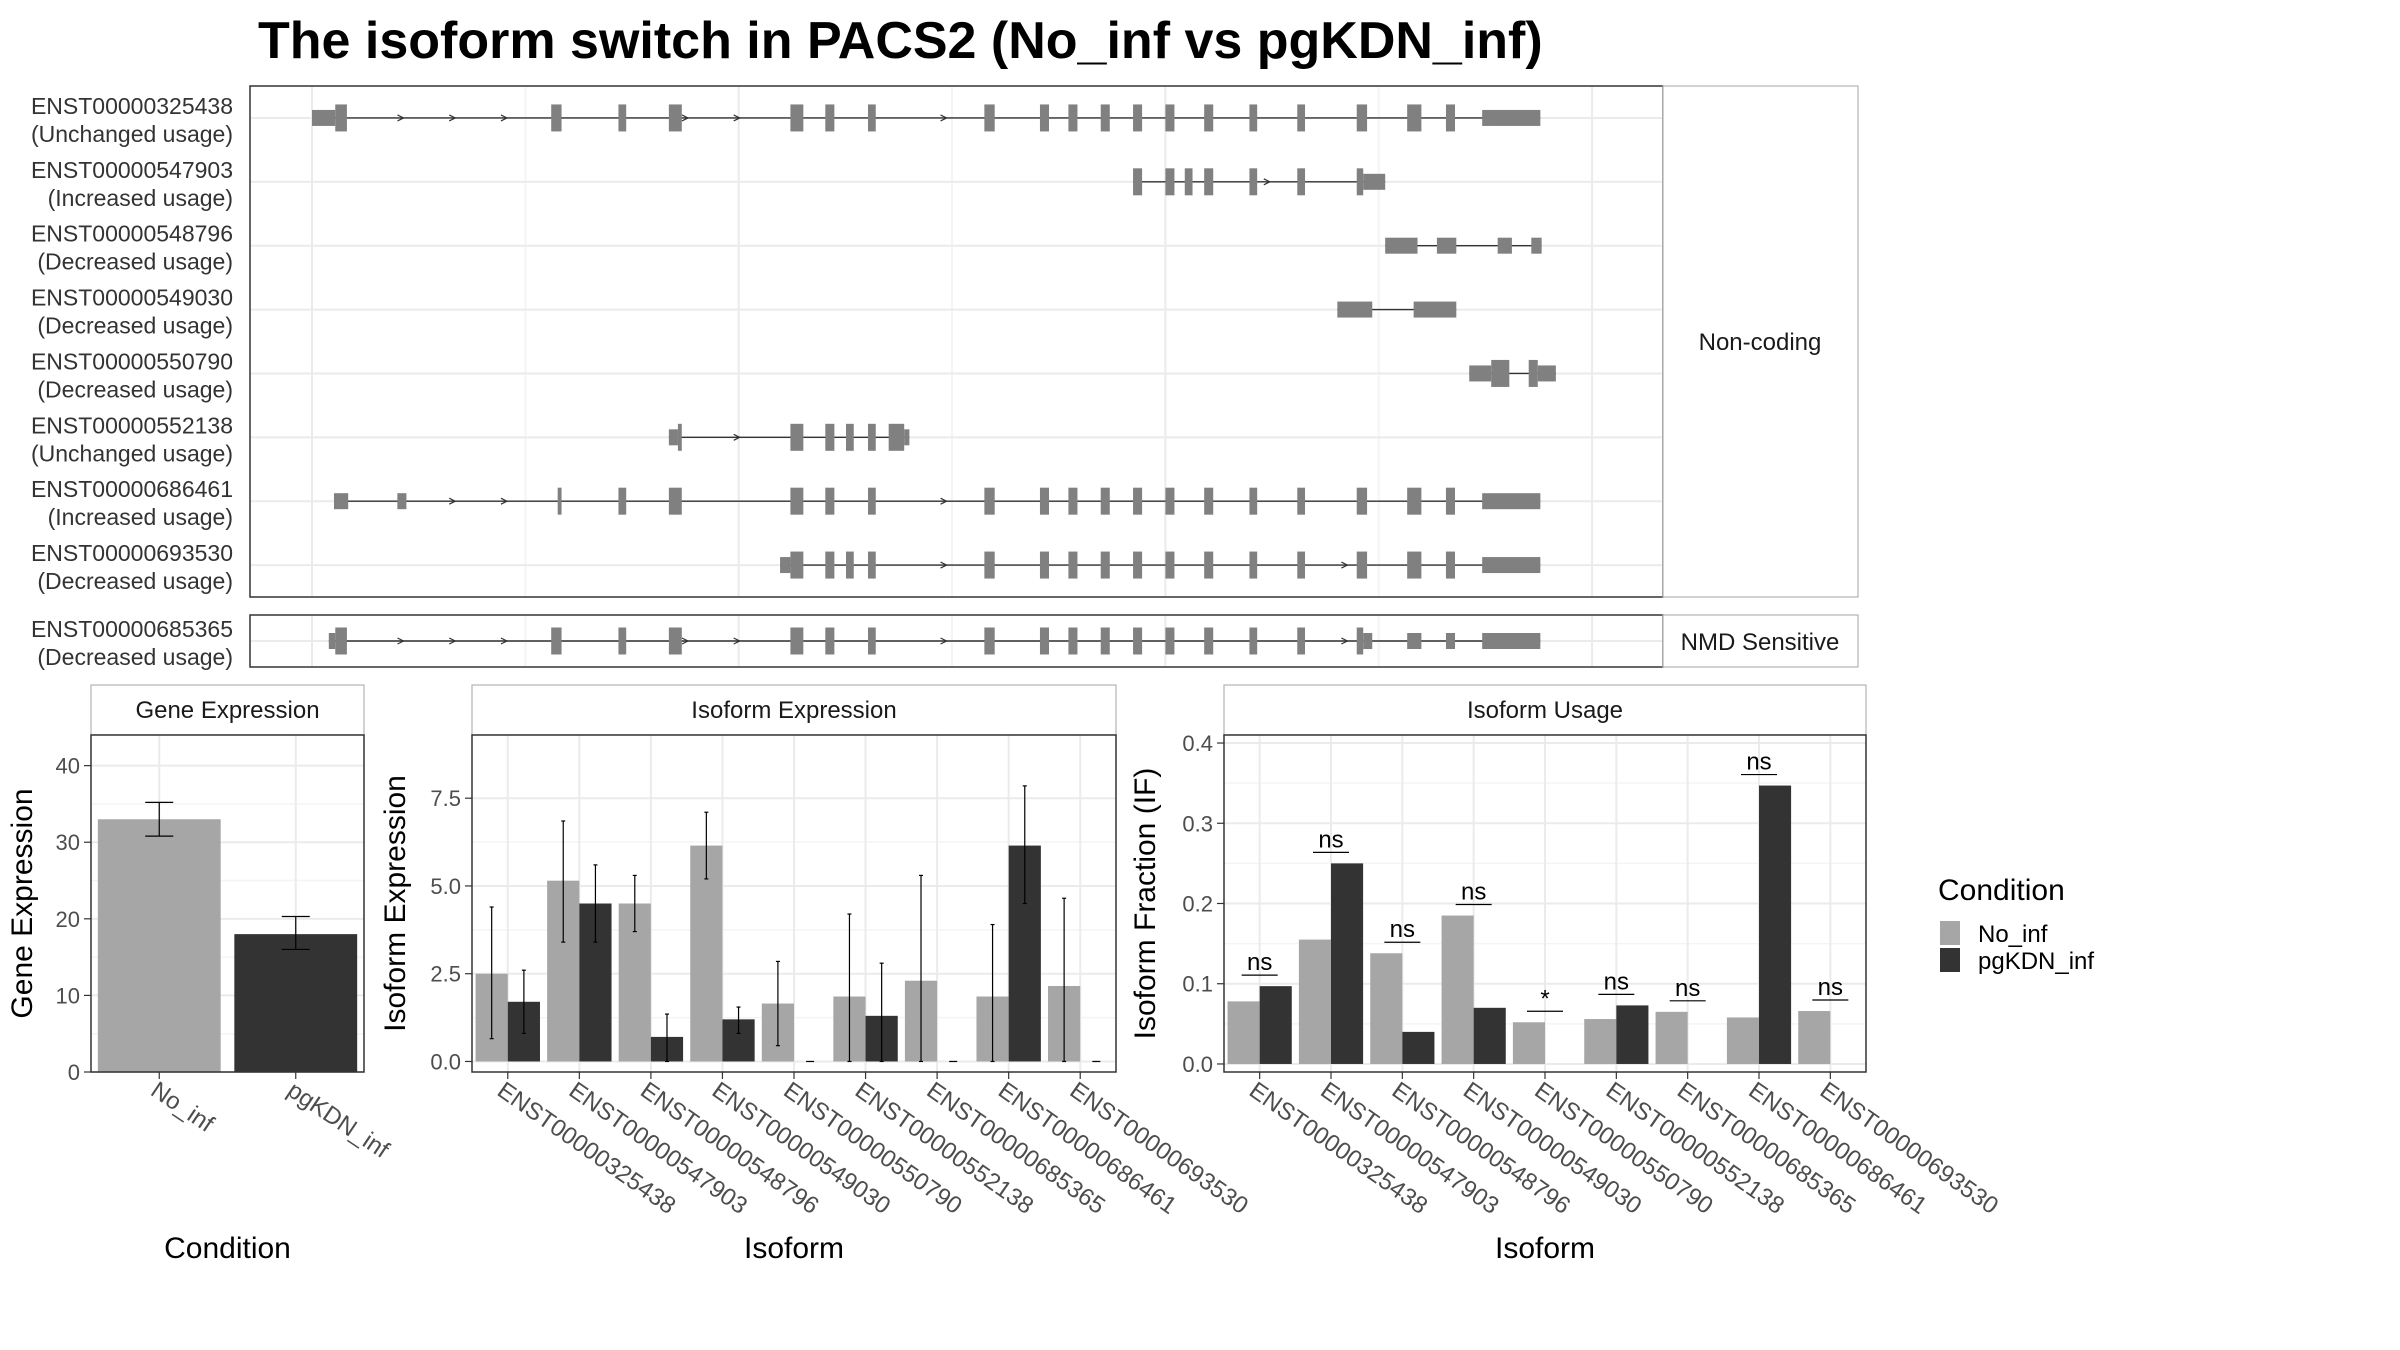 This screenshot has height=1350, width=2400. I want to click on y-tick-label: 0, so click(74, 1072).